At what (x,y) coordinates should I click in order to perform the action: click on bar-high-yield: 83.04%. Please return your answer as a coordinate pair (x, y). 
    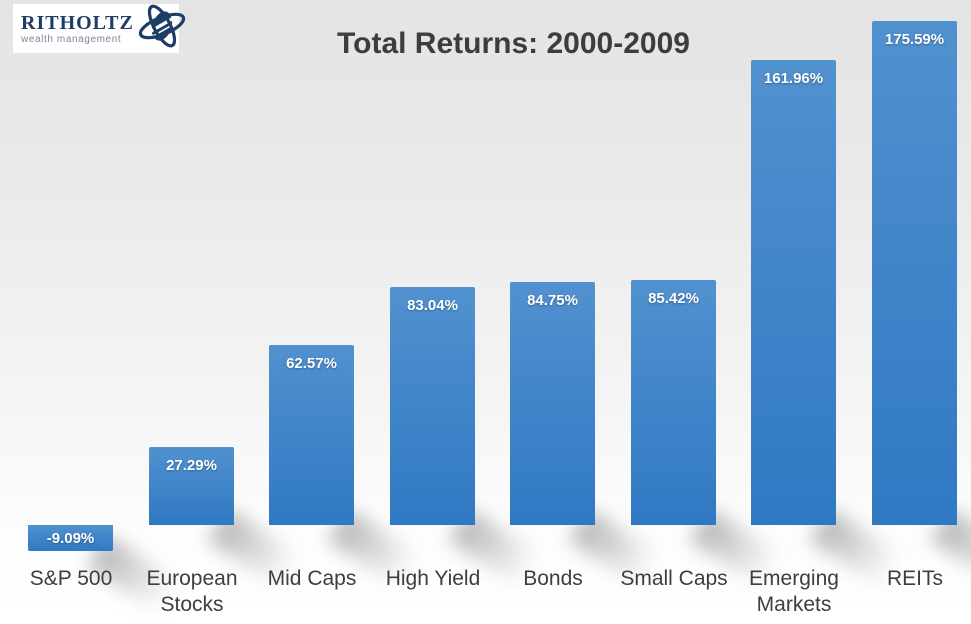
    Looking at the image, I should click on (432, 406).